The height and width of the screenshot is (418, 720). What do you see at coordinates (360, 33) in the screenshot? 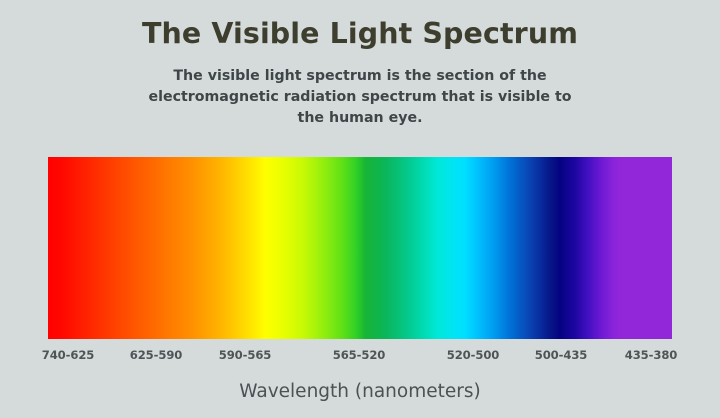
I see `page-title: The Visible Light Spectrum` at bounding box center [360, 33].